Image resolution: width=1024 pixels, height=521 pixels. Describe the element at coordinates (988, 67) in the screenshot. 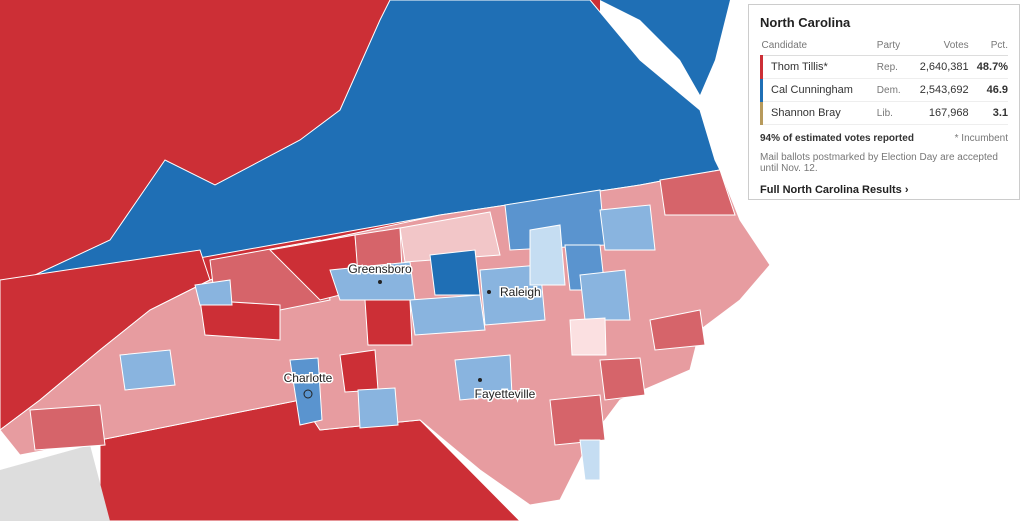

I see `pct: 48.7%` at that location.